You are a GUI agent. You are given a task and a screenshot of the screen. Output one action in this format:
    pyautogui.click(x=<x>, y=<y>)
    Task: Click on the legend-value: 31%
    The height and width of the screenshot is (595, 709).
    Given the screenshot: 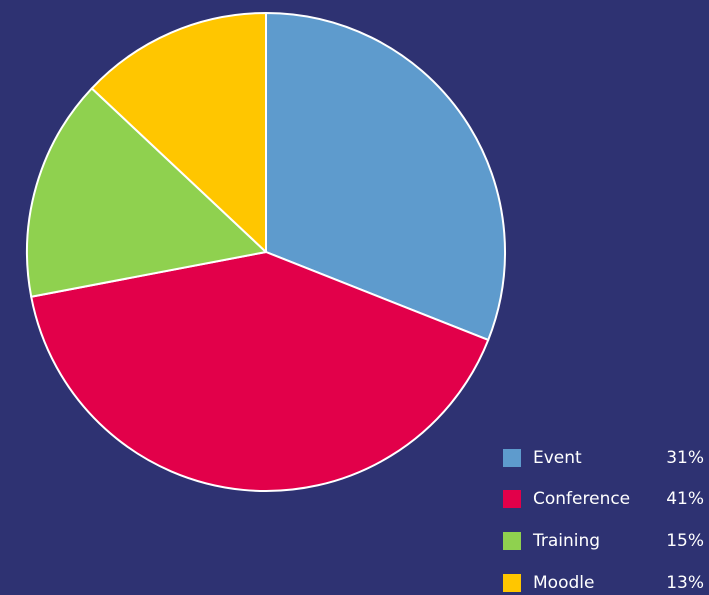 What is the action you would take?
    pyautogui.click(x=685, y=458)
    